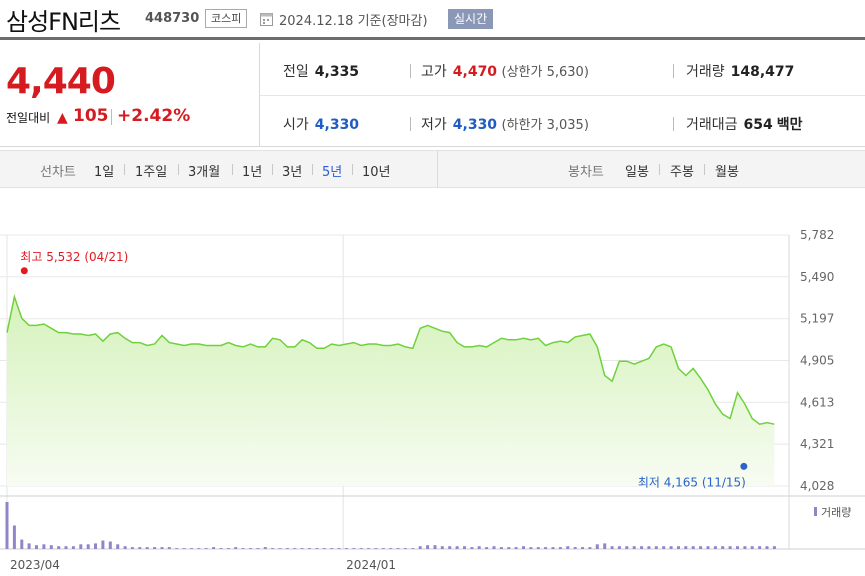 The width and height of the screenshot is (865, 576). Describe the element at coordinates (817, 235) in the screenshot. I see `y-tick-label-0: 5,782` at that location.